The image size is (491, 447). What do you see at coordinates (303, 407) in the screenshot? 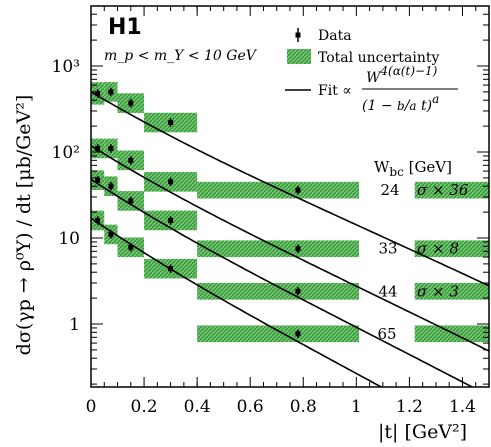
I see `x-tick-label: 0.8` at bounding box center [303, 407].